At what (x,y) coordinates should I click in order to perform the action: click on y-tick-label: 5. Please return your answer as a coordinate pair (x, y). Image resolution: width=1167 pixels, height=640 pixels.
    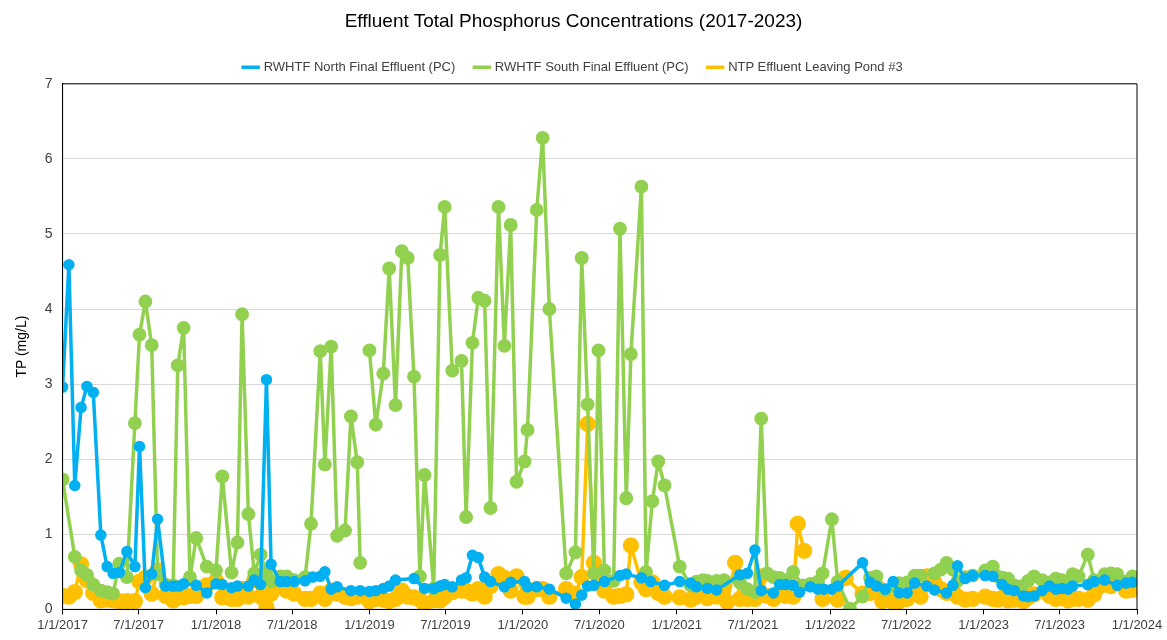
    Looking at the image, I should click on (48, 232).